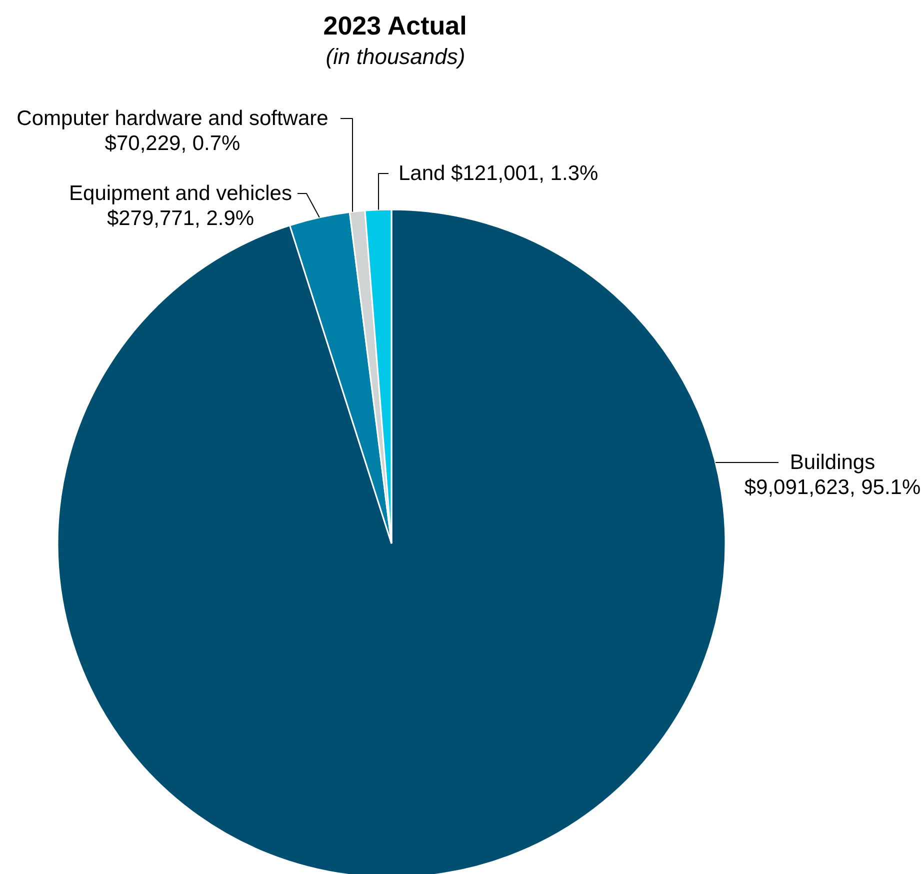 The width and height of the screenshot is (924, 874). Describe the element at coordinates (180, 218) in the screenshot. I see `data-label: $279,771, 2.9%` at that location.